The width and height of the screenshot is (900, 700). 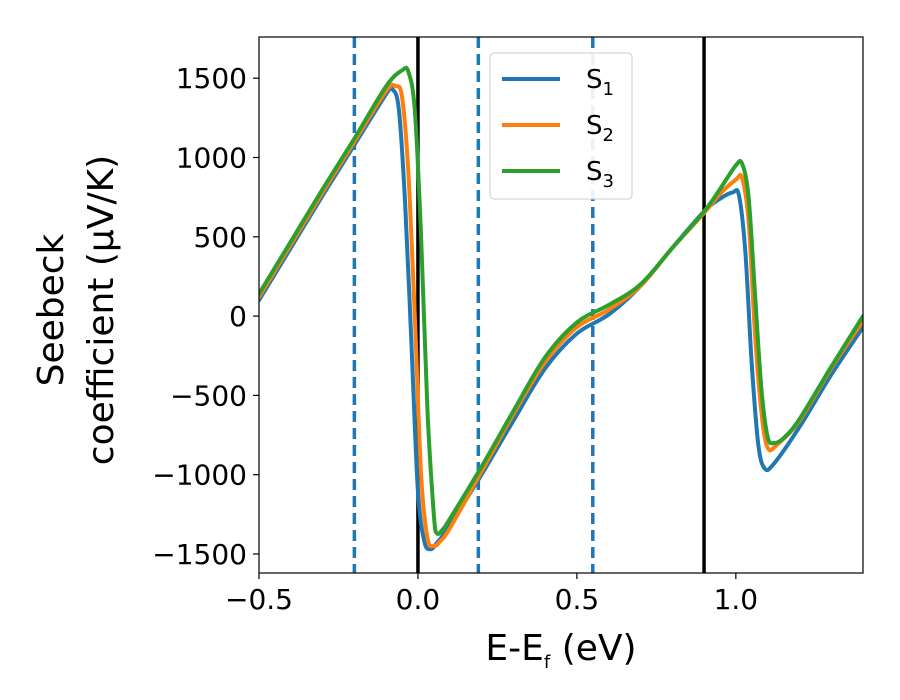 What do you see at coordinates (600, 128) in the screenshot?
I see `legend-label-s2: S2` at bounding box center [600, 128].